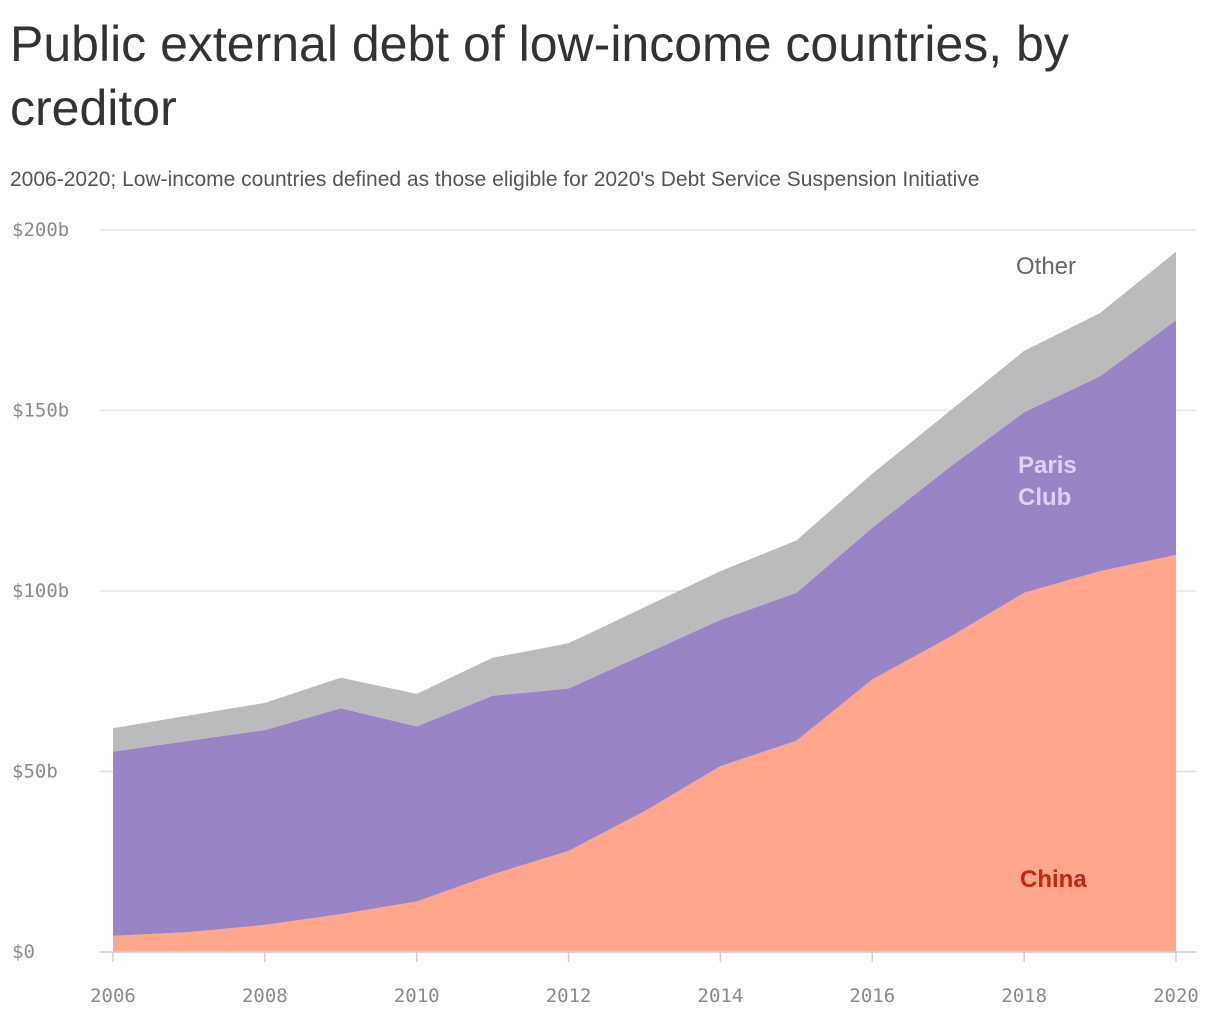 This screenshot has height=1020, width=1220. What do you see at coordinates (40, 230) in the screenshot?
I see `y-tick-label: $200b` at bounding box center [40, 230].